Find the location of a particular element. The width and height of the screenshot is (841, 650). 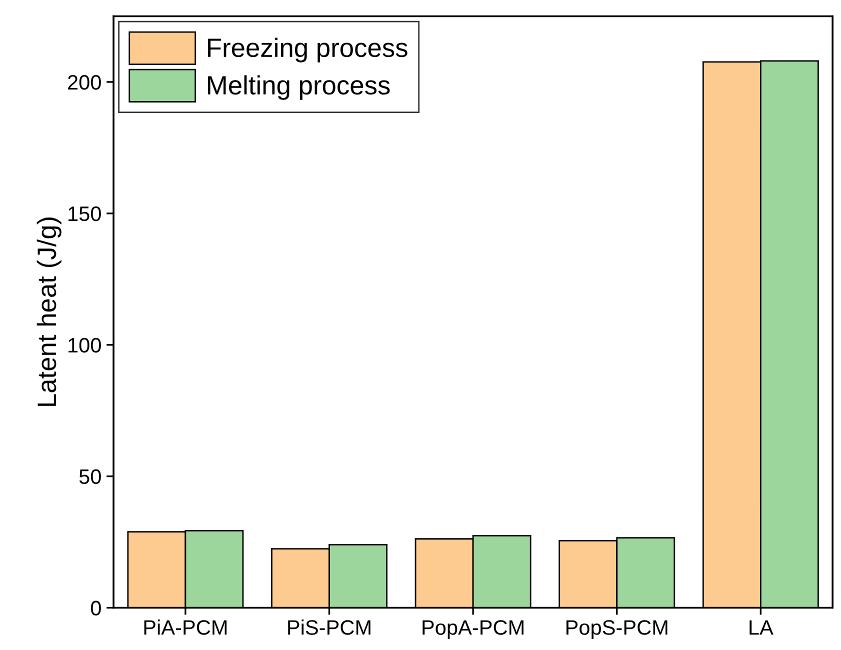

legend-label: Freezing process is located at coordinates (308, 50).